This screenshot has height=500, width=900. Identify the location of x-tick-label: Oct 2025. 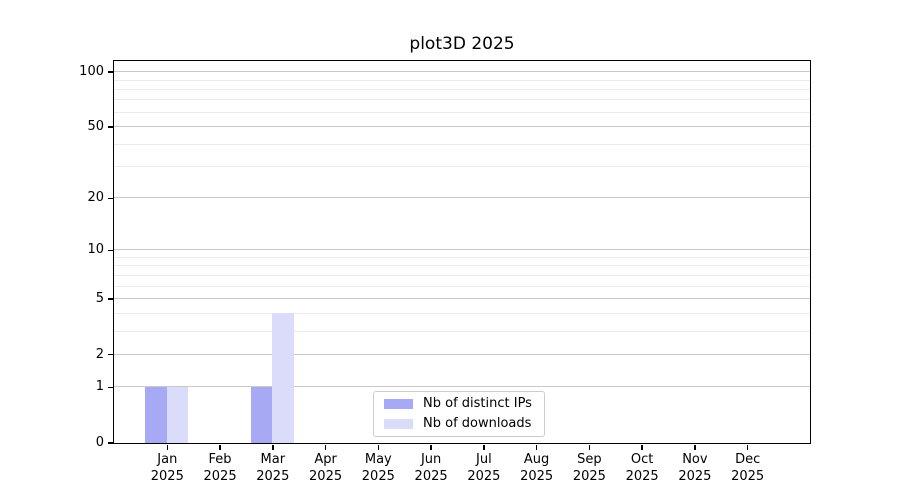
(642, 468).